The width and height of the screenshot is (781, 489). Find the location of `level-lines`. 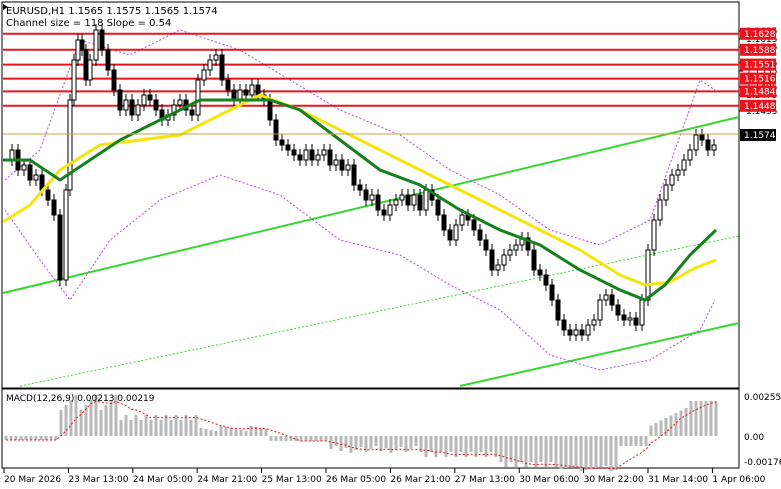

level-lines is located at coordinates (371, 69).